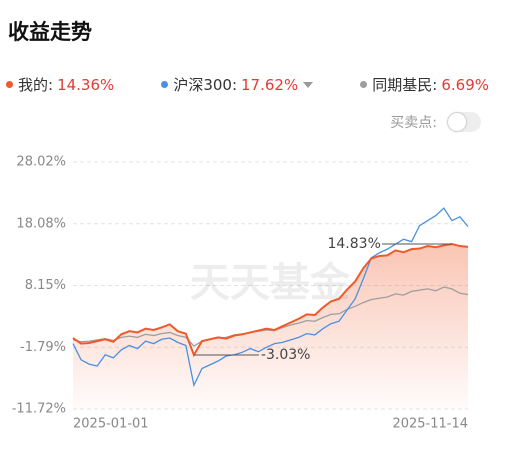  What do you see at coordinates (270, 84) in the screenshot?
I see `legend-value: 17.62%` at bounding box center [270, 84].